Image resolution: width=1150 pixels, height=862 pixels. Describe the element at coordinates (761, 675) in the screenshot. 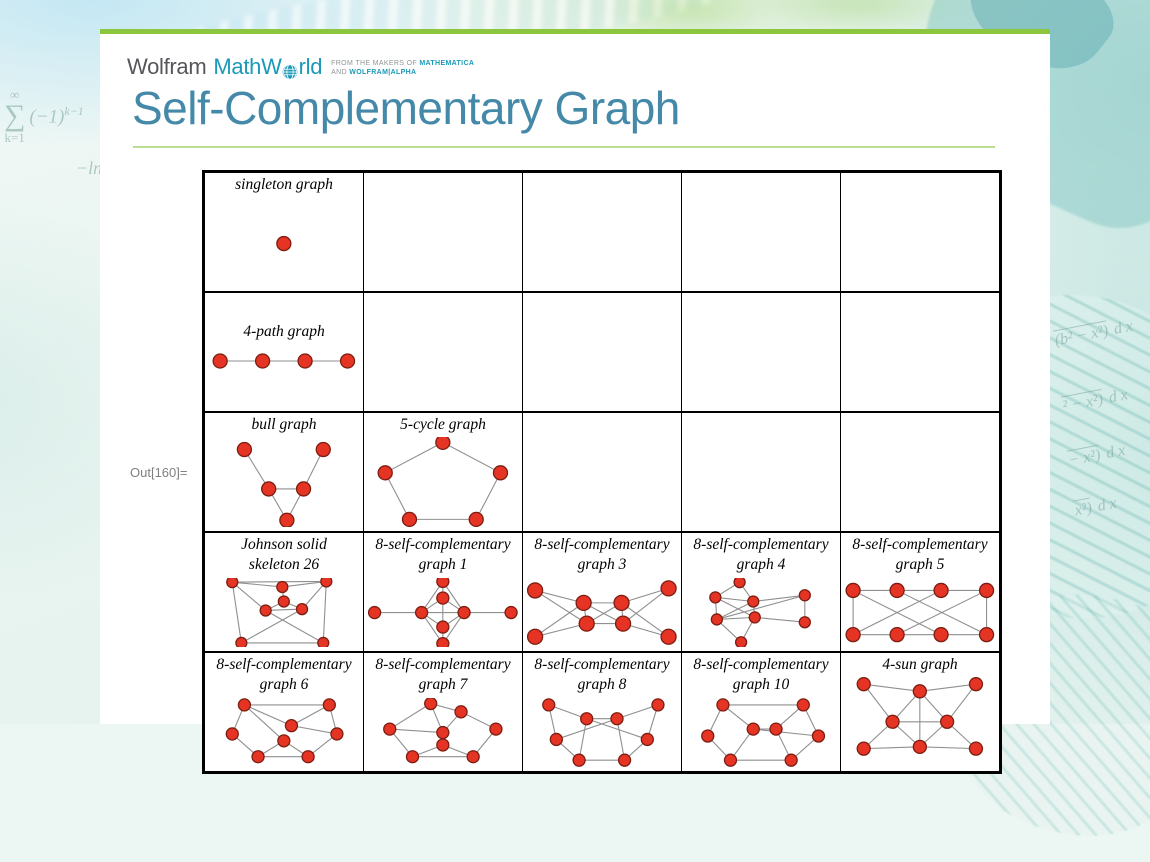

I see `graph-caption: 8-self-complementary graph 10` at that location.